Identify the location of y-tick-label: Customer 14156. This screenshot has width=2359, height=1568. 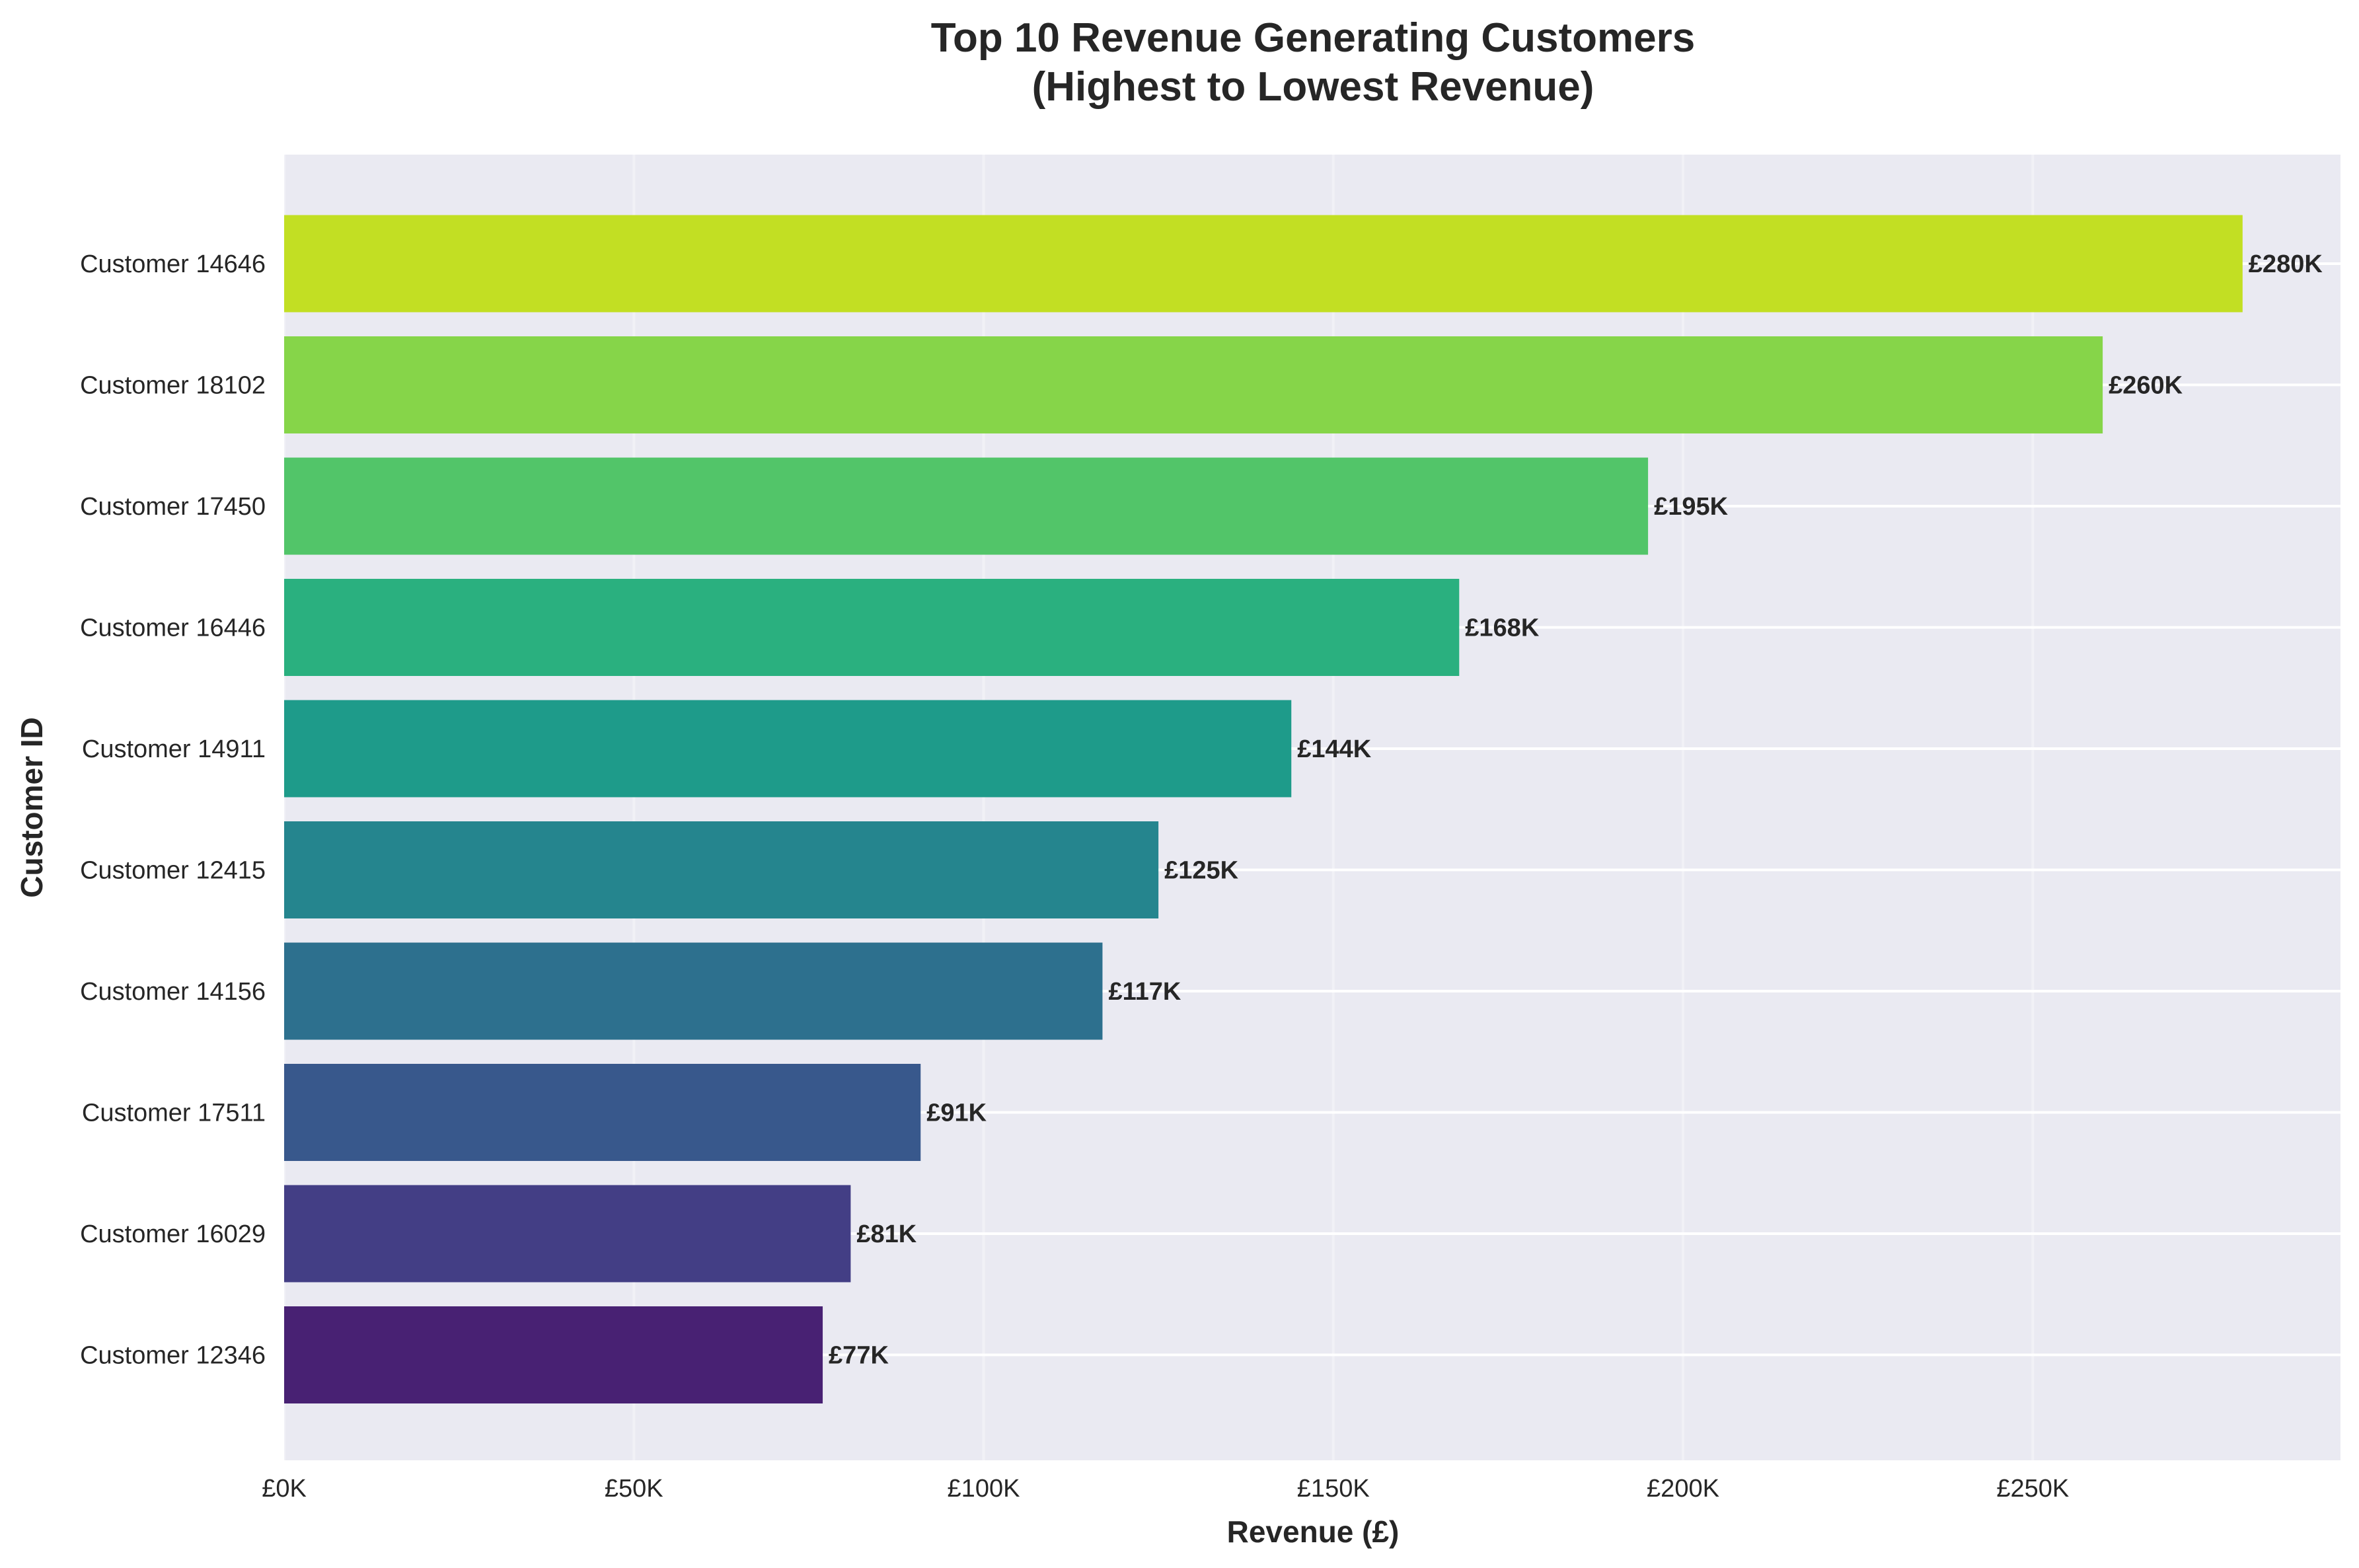
(173, 992).